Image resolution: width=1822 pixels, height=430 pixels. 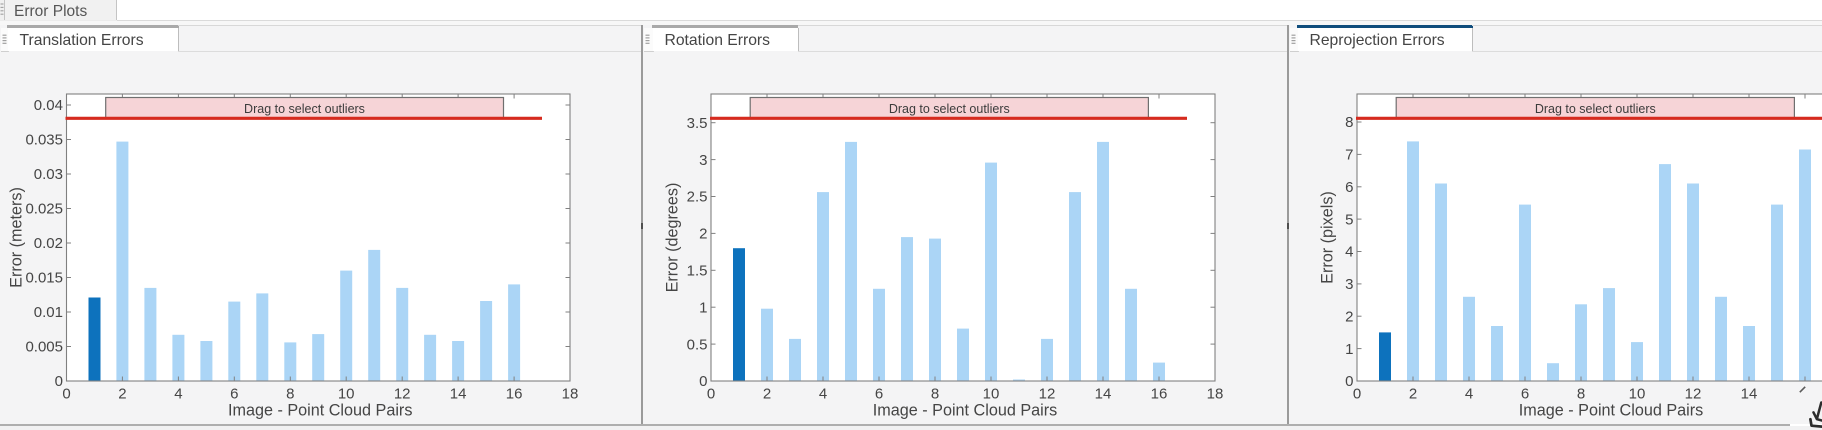 What do you see at coordinates (48, 105) in the screenshot?
I see `svg-text: 0.04` at bounding box center [48, 105].